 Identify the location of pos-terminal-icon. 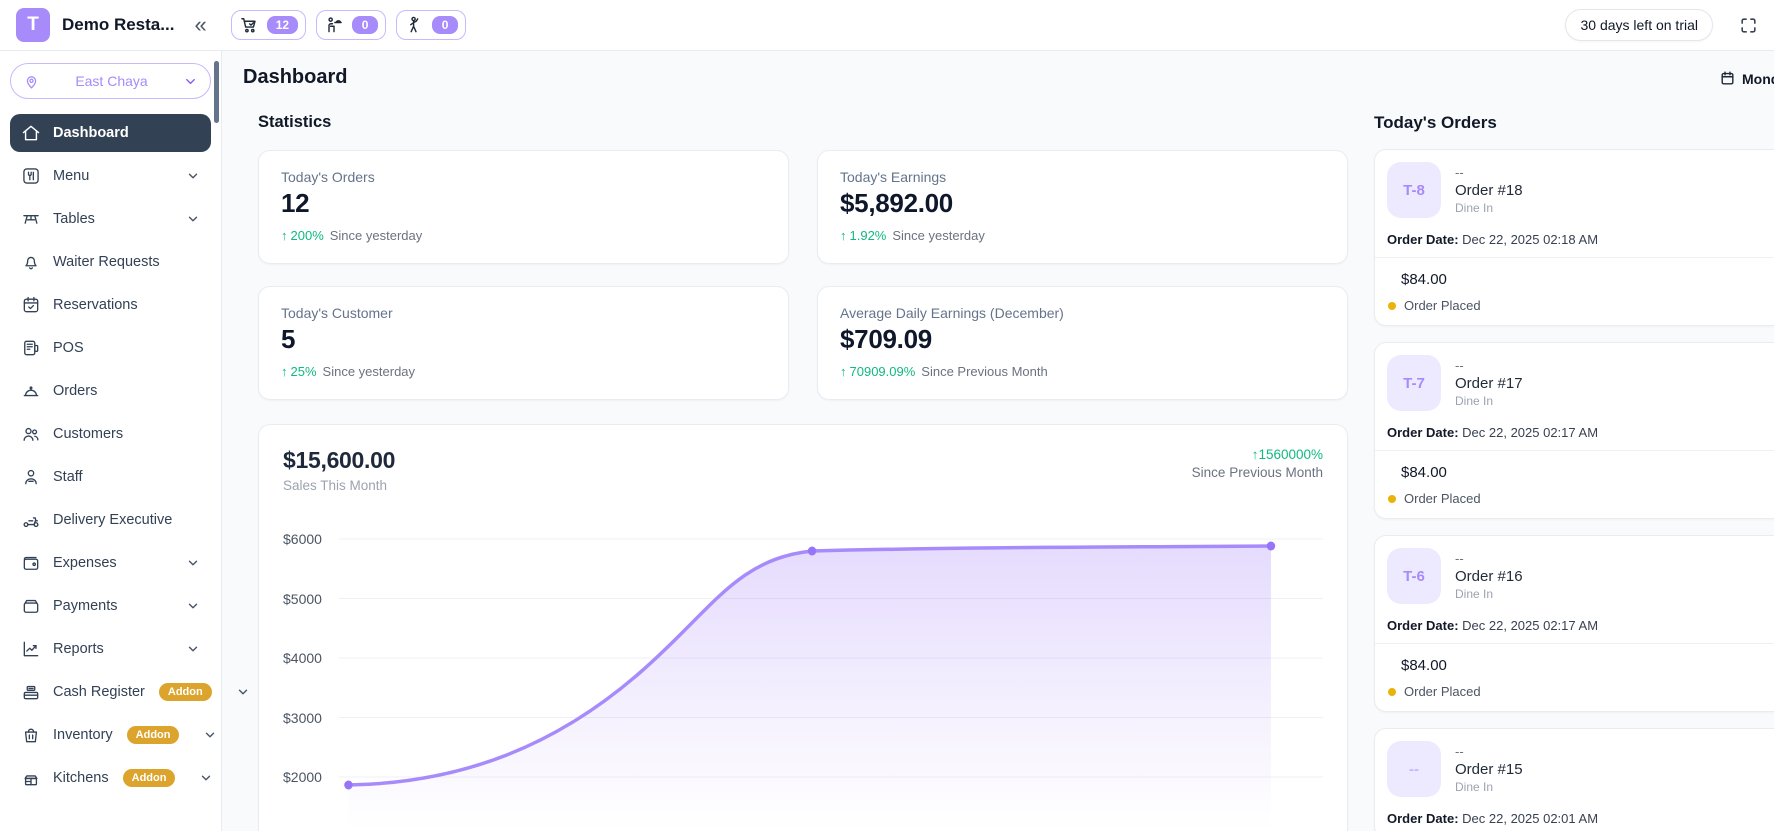
(31, 348).